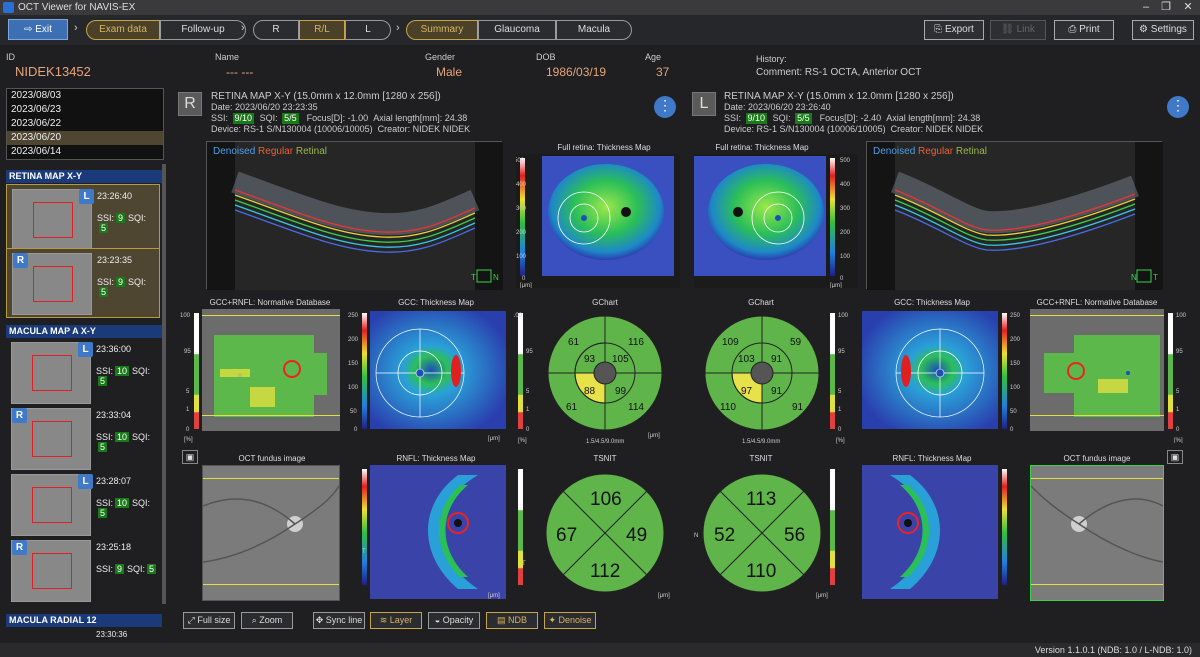  I want to click on tab-exam-data: Exam data, so click(123, 30).